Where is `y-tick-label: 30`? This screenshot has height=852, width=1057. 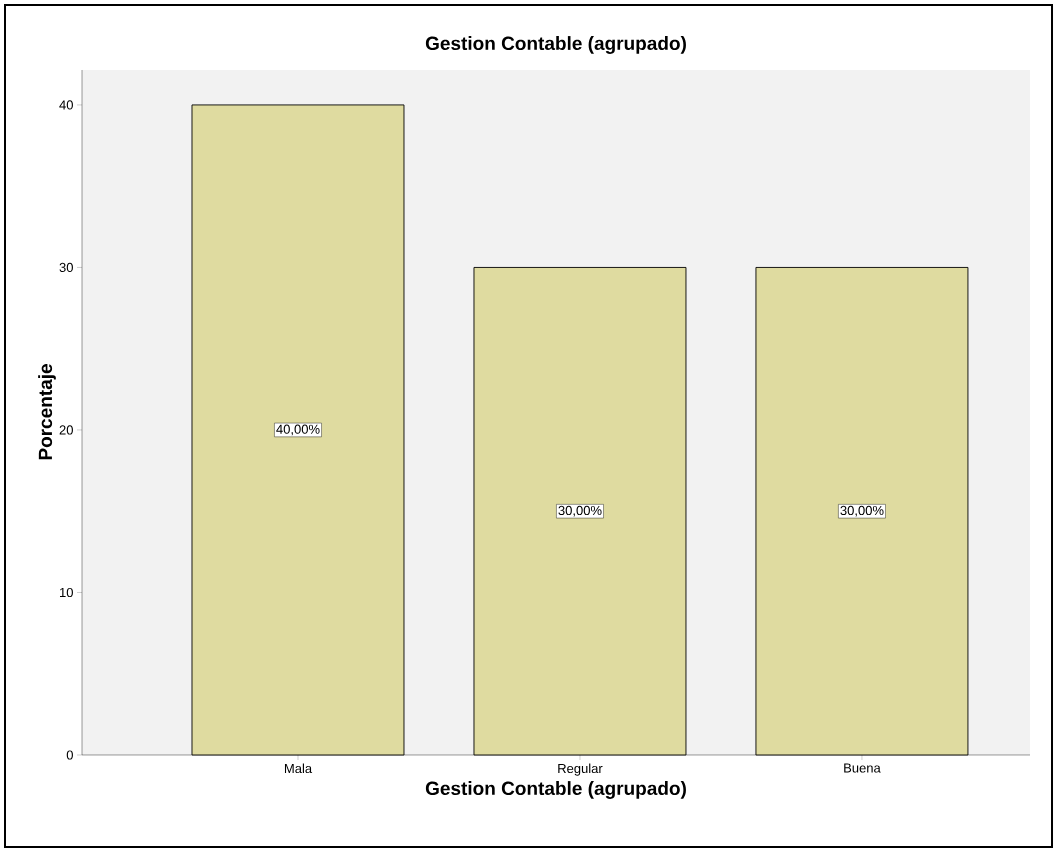
y-tick-label: 30 is located at coordinates (66, 267).